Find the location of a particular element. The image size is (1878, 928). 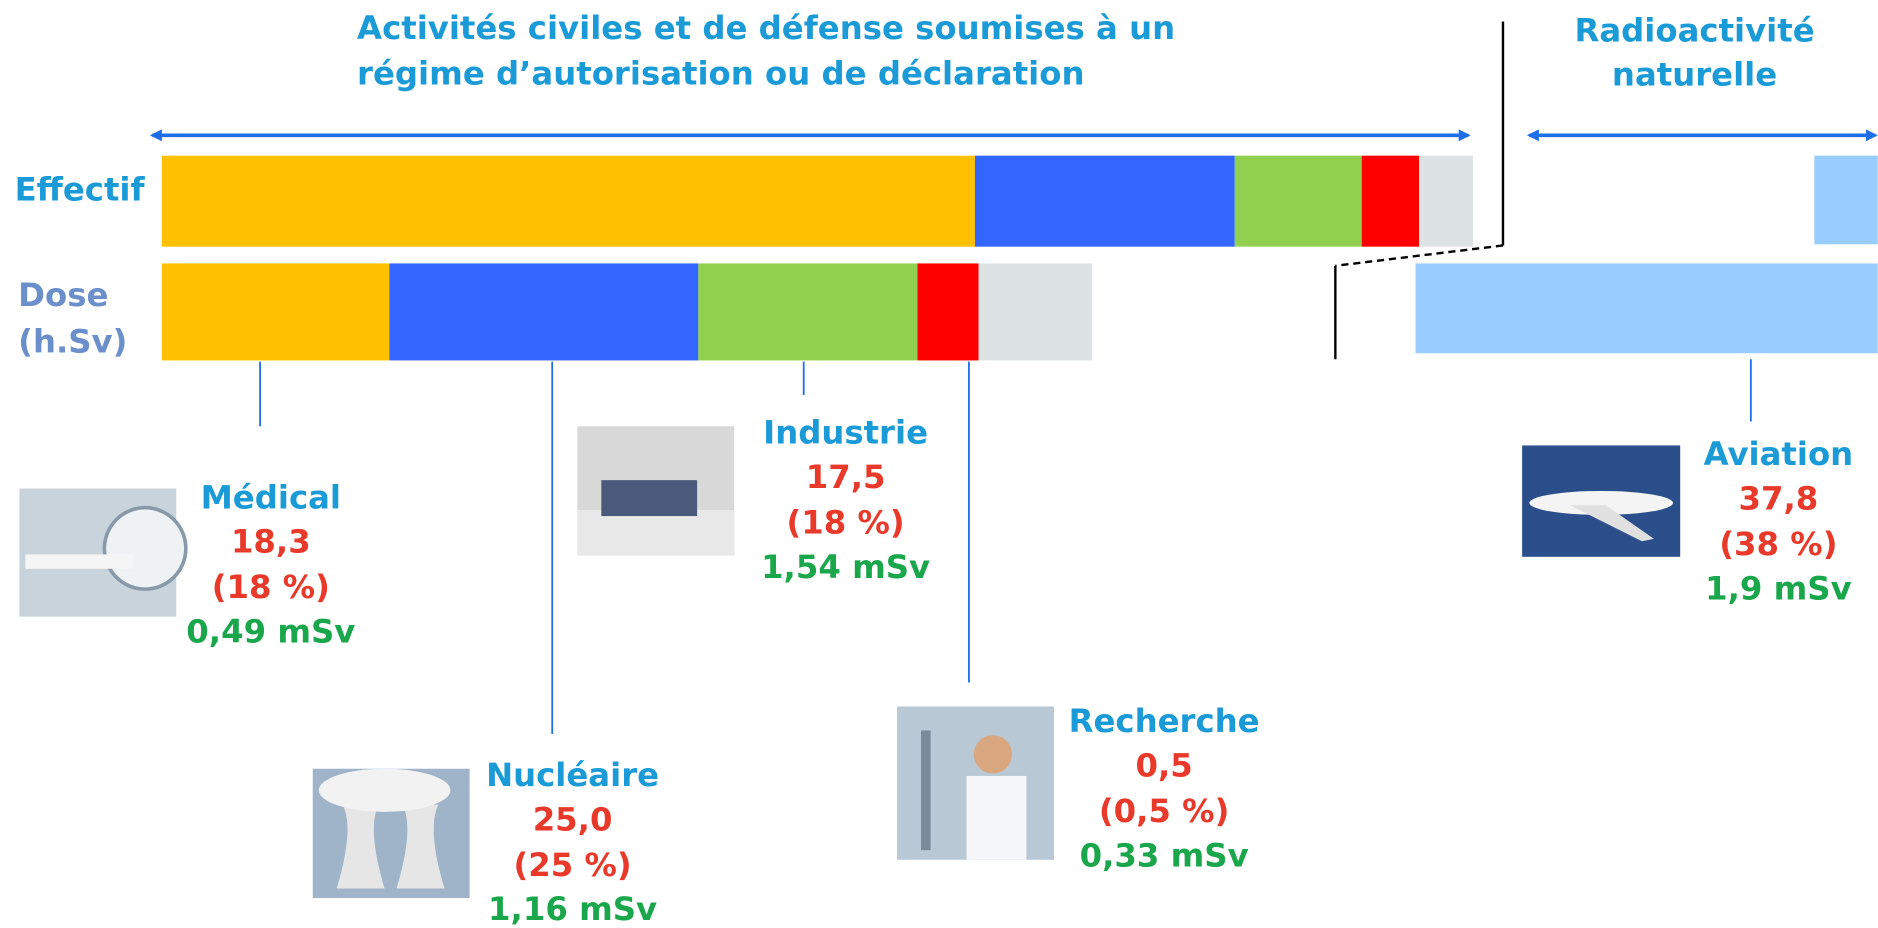

share: (0,5 %) is located at coordinates (1164, 811).